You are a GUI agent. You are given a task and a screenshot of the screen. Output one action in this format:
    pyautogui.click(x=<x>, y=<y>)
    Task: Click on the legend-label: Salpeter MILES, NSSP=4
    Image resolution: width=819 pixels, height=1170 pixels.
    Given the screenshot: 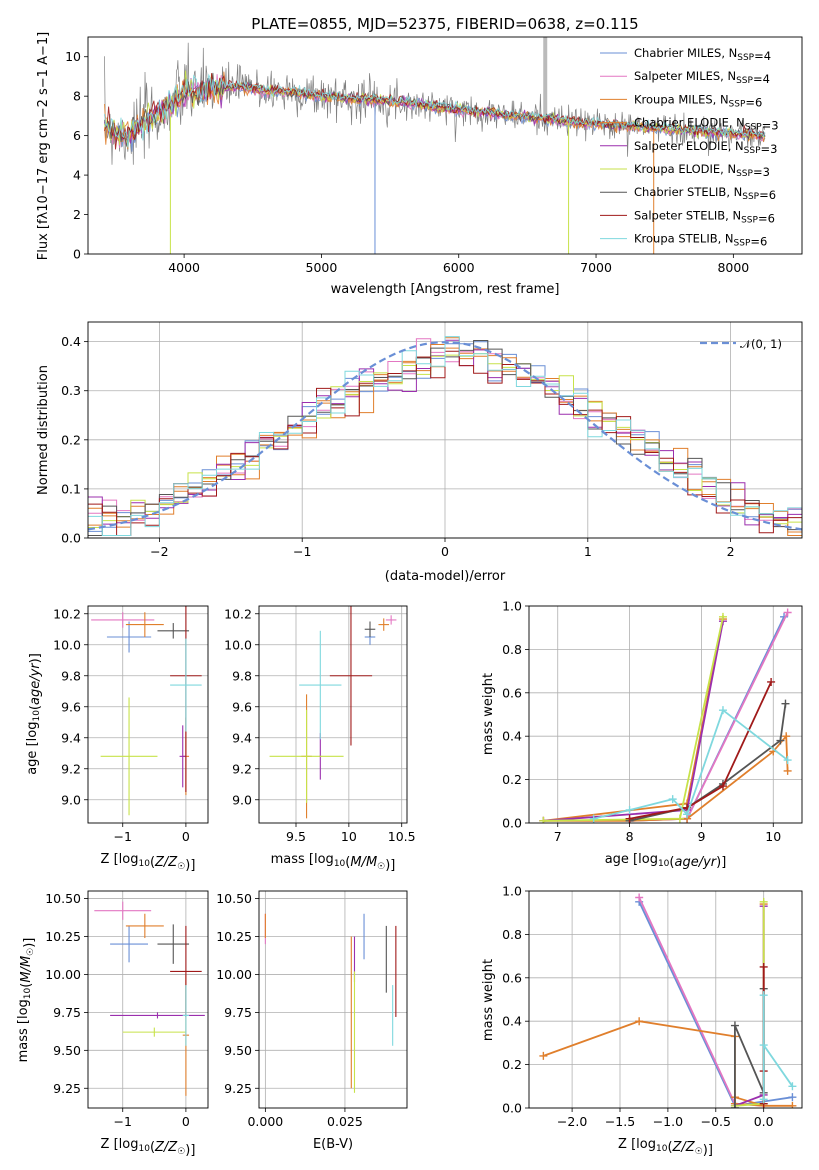 What is the action you would take?
    pyautogui.click(x=702, y=77)
    